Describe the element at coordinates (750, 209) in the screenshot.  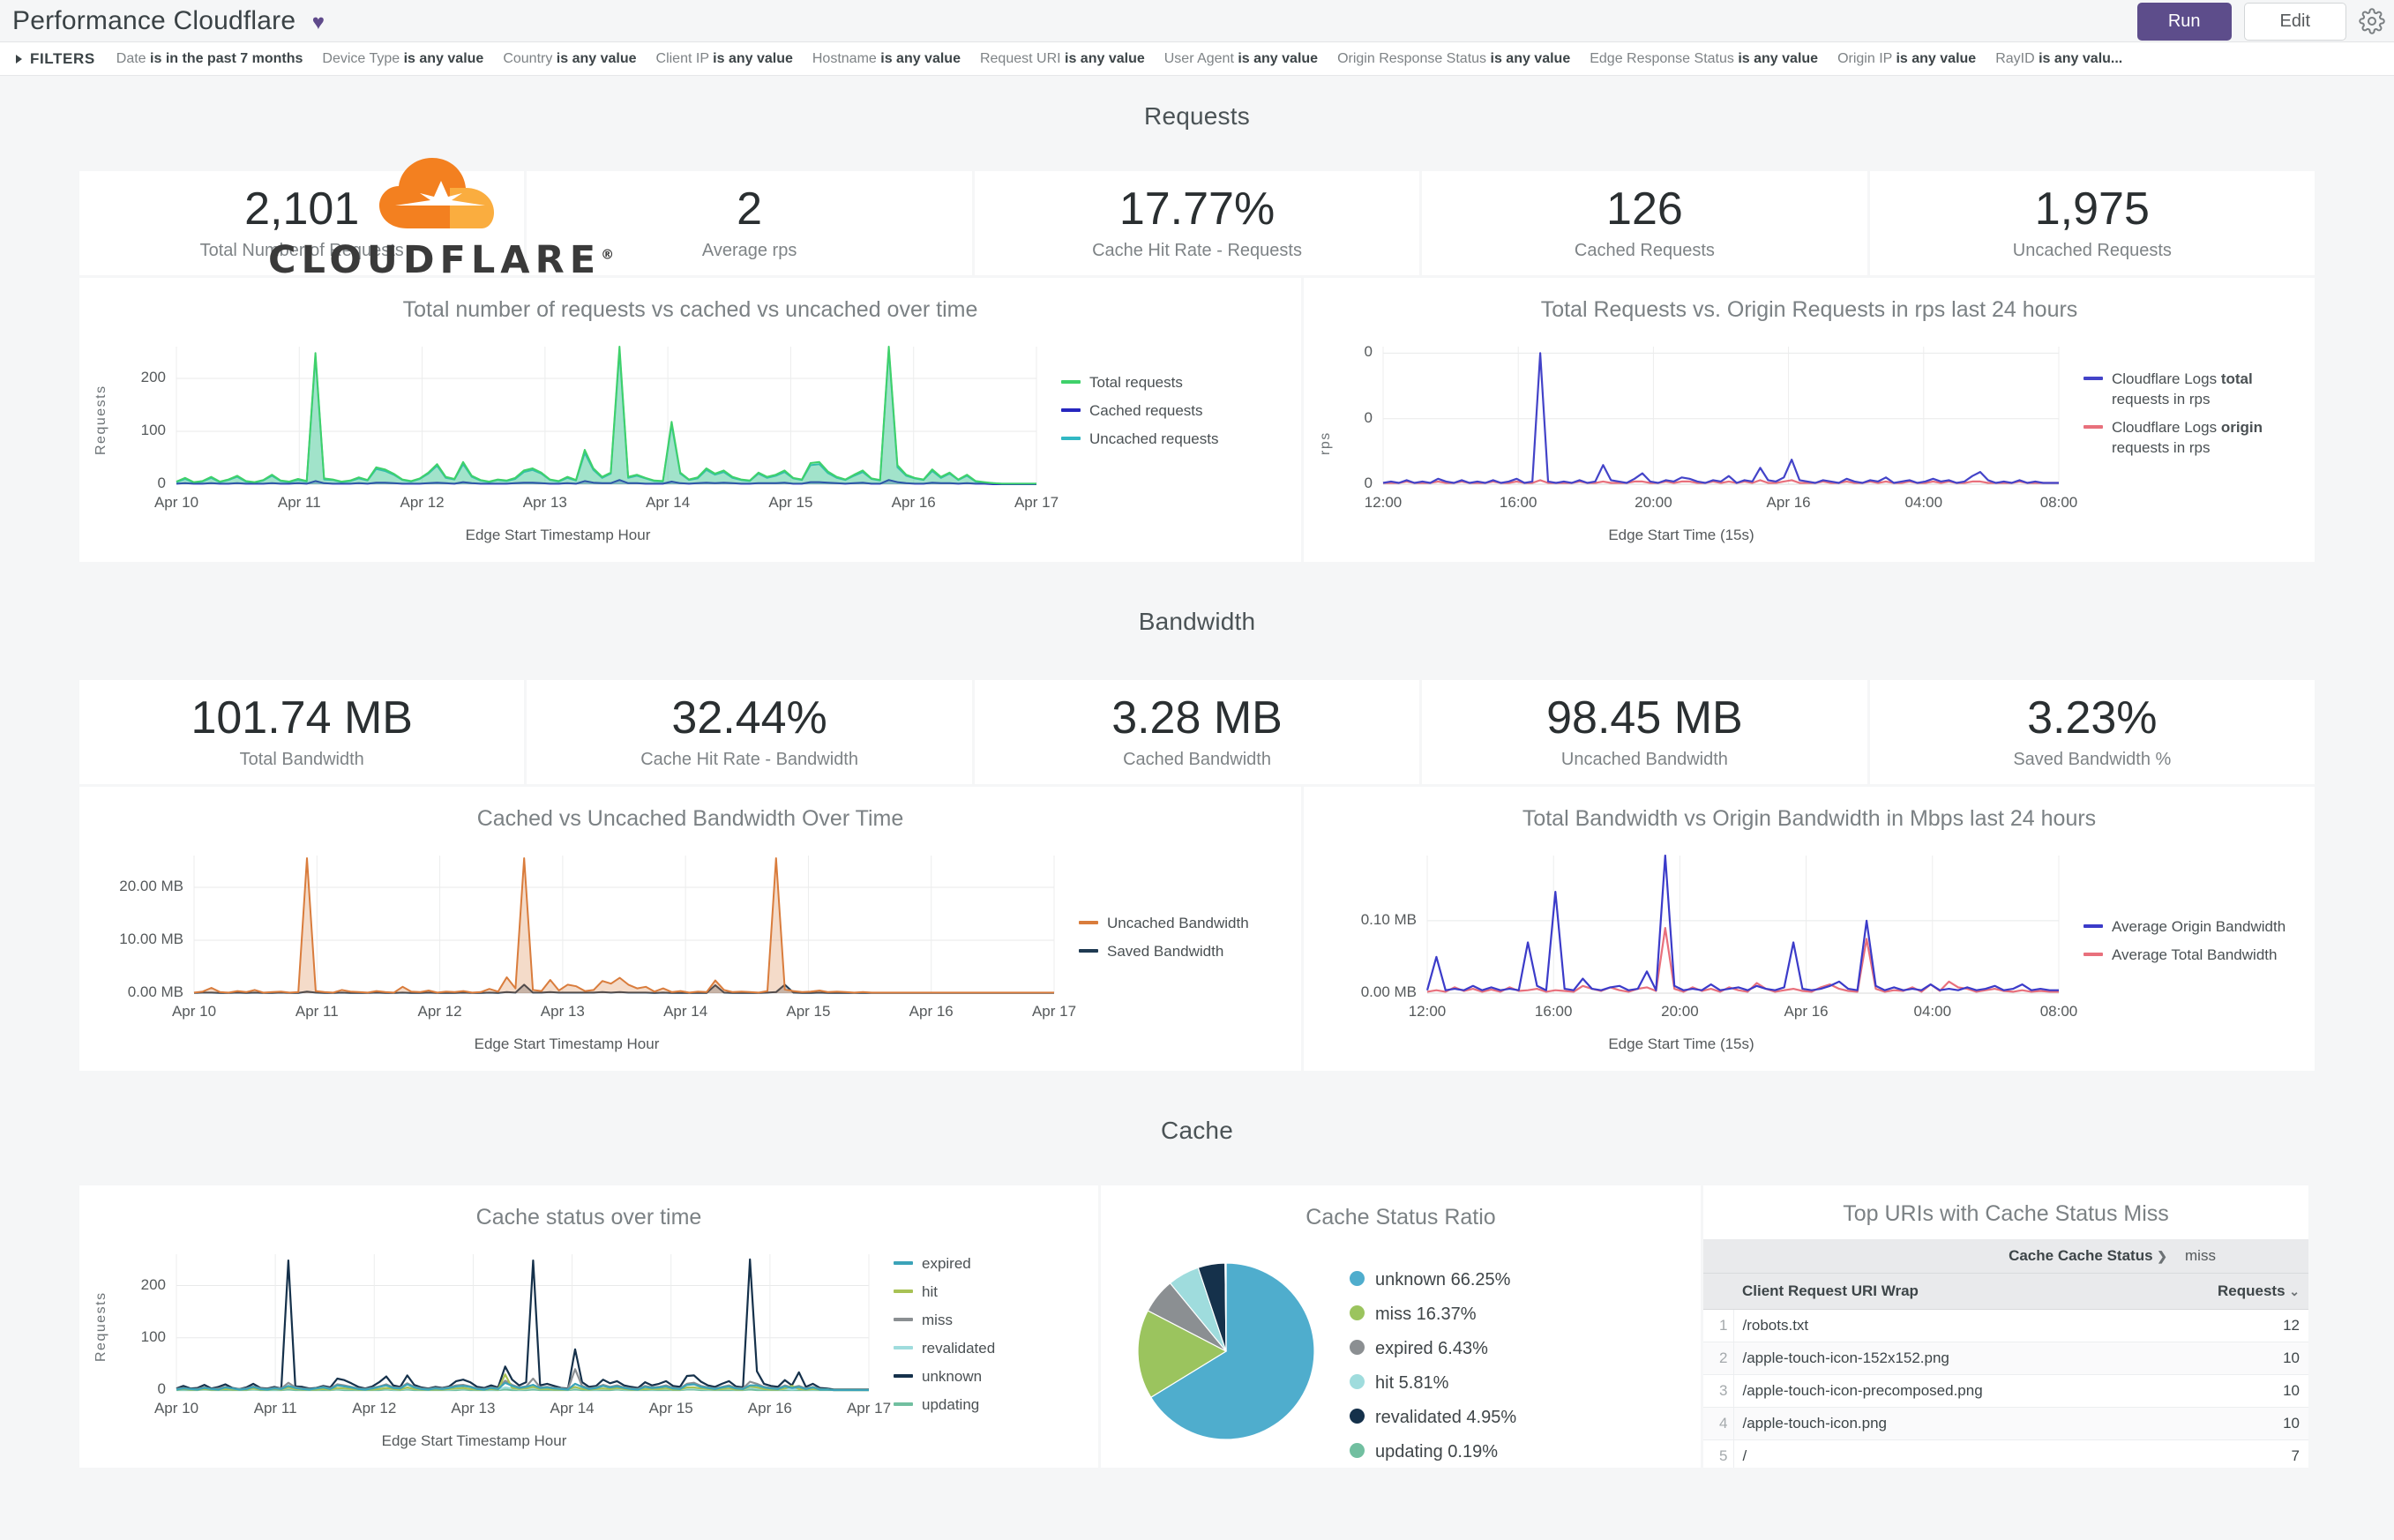
I see `kpi-value: 2` at that location.